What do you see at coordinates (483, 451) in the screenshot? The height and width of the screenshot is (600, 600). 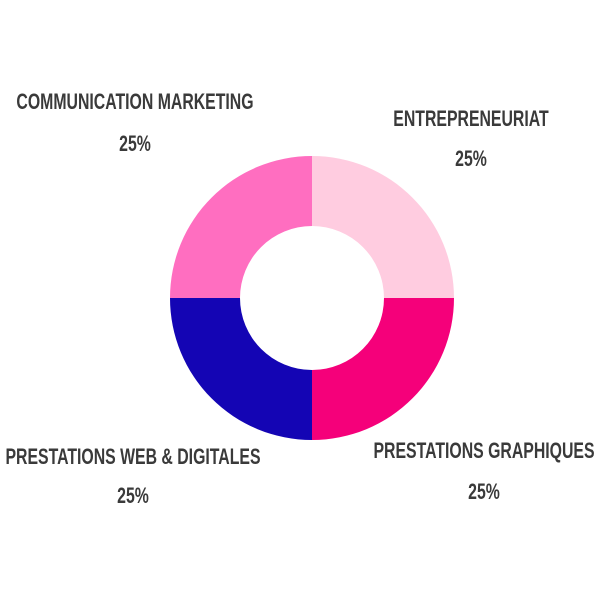 I see `category-label: PRESTATIONS GRAPHIQUES` at bounding box center [483, 451].